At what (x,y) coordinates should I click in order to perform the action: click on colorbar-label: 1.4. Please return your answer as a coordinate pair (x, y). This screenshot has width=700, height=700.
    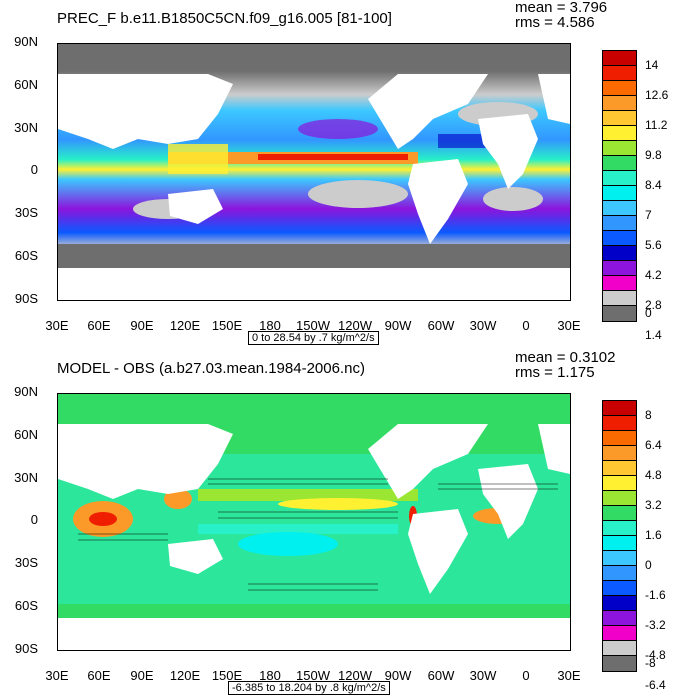
    Looking at the image, I should click on (653, 335).